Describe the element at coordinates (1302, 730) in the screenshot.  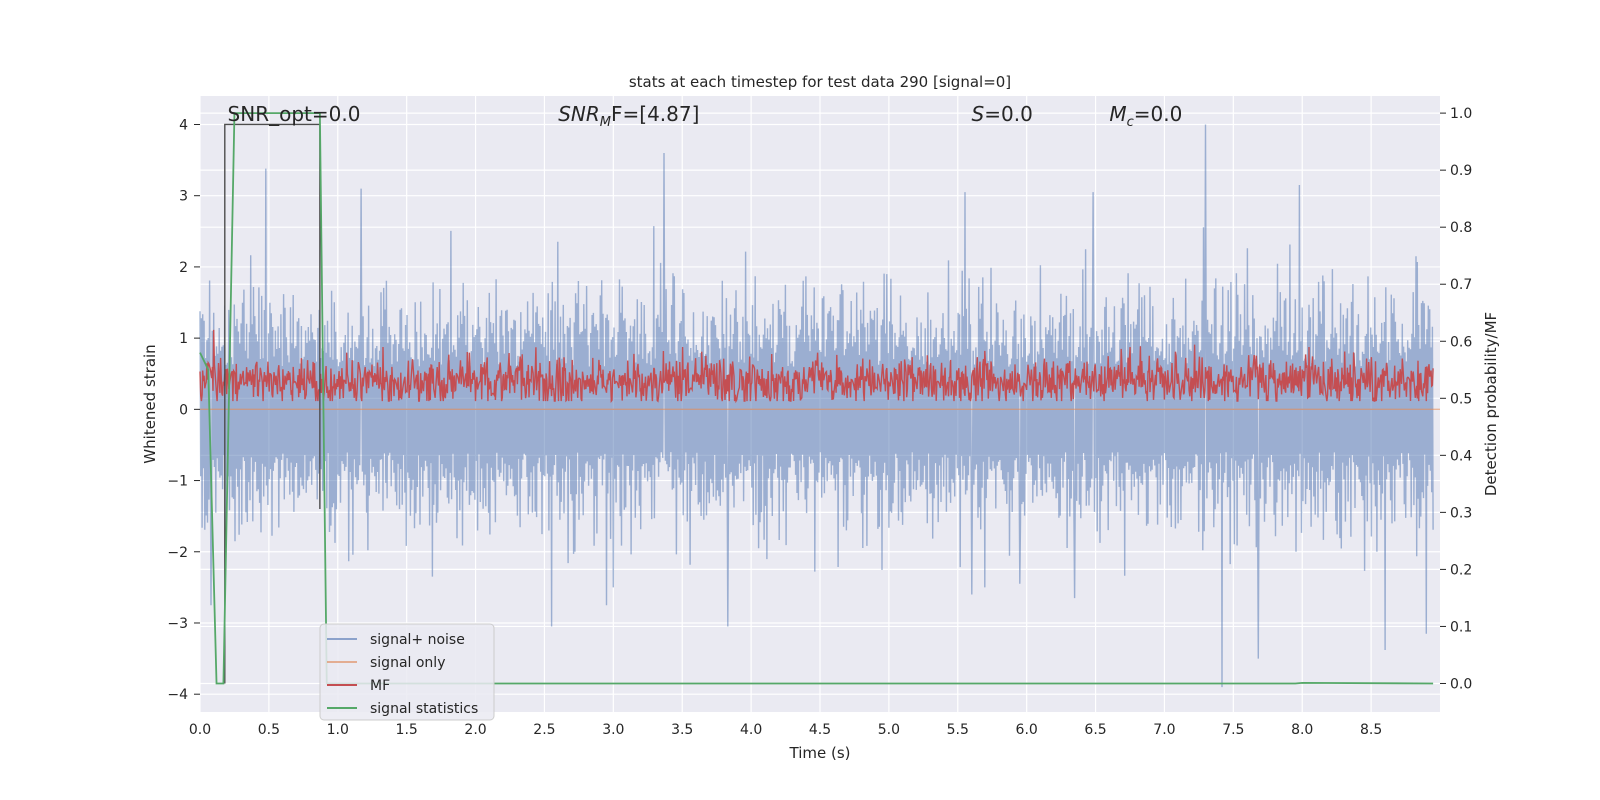
I see `x-tick-label: 8.0` at that location.